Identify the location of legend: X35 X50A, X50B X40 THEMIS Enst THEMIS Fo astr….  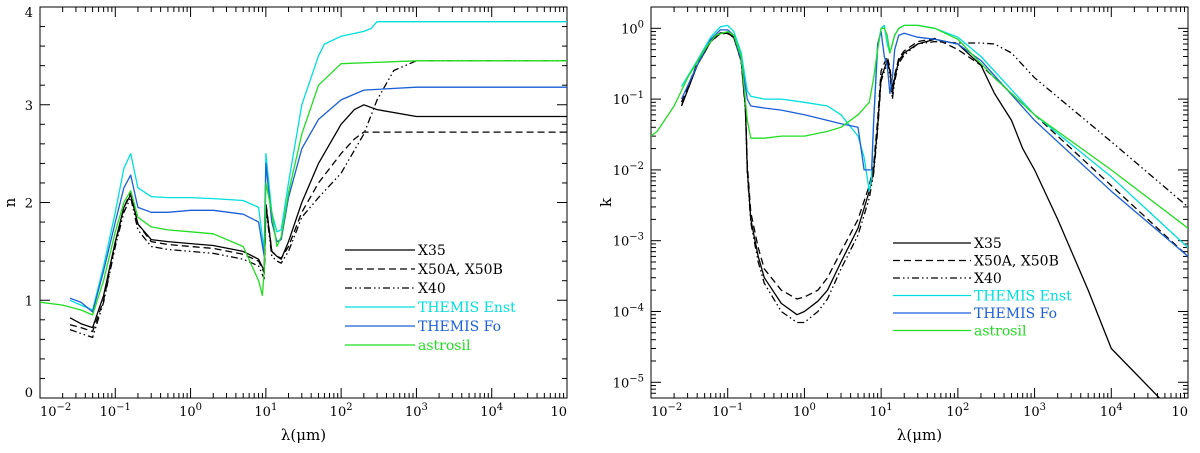
(430, 298).